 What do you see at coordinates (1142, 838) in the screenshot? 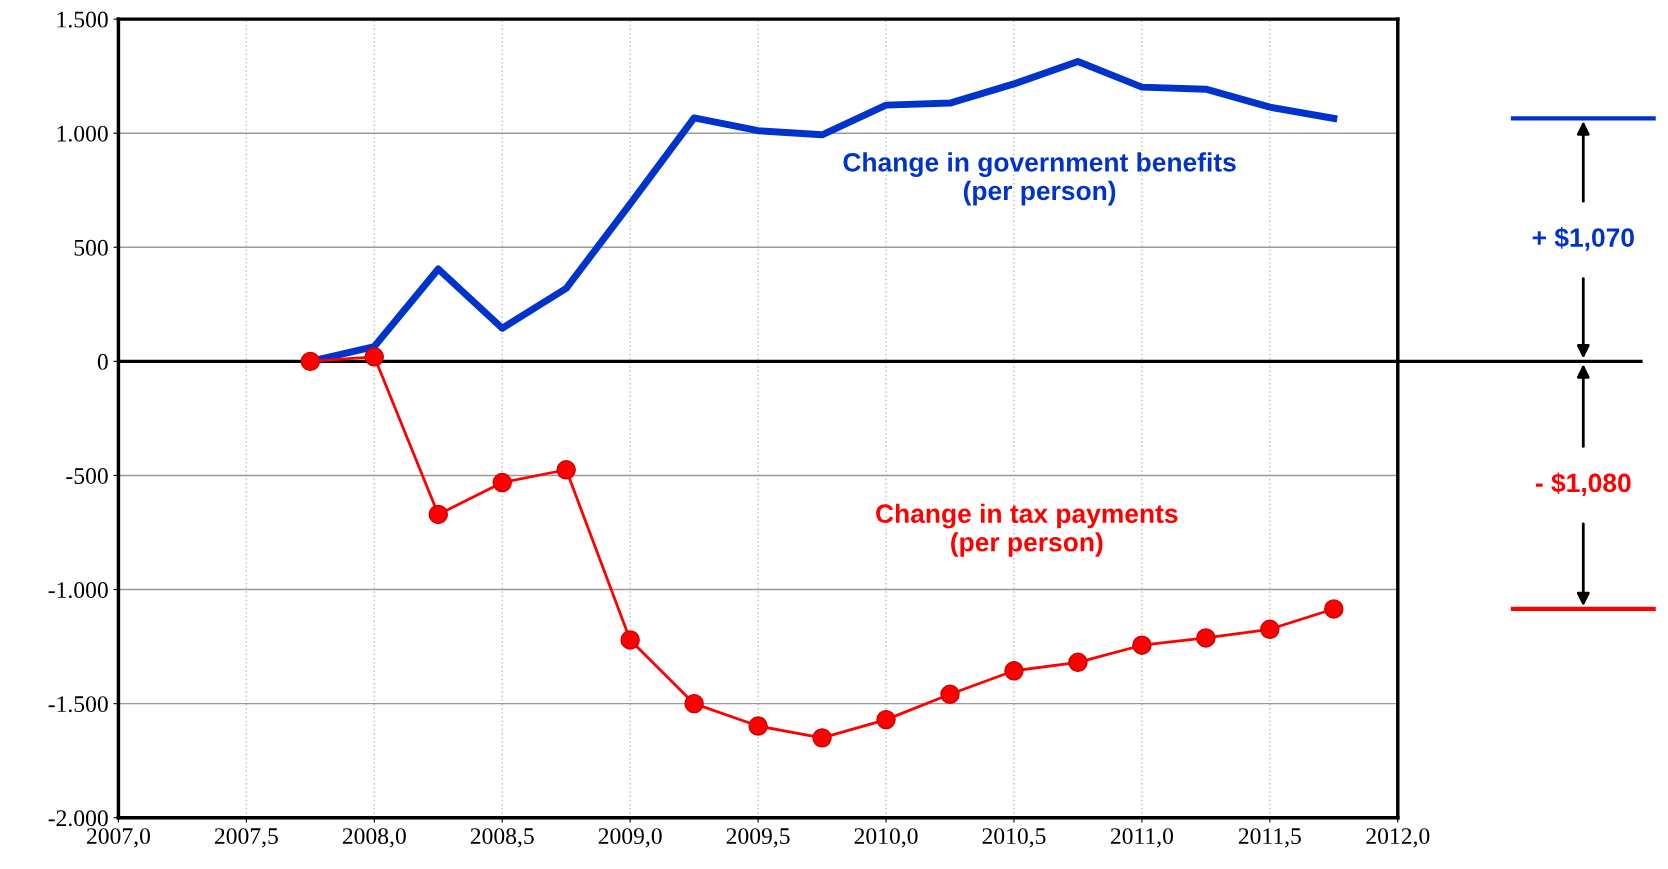
I see `x-tick-label: 2011,0` at bounding box center [1142, 838].